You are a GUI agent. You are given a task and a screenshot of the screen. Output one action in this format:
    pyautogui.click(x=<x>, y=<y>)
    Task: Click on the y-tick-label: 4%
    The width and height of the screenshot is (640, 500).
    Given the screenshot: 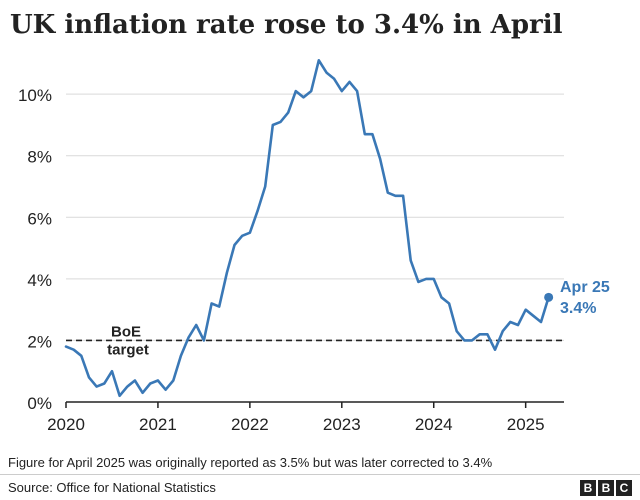 What is the action you would take?
    pyautogui.click(x=39, y=280)
    